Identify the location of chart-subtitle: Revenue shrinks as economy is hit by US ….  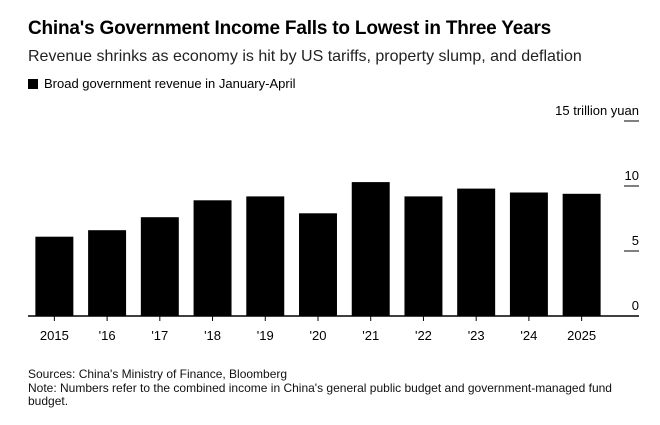
(305, 56).